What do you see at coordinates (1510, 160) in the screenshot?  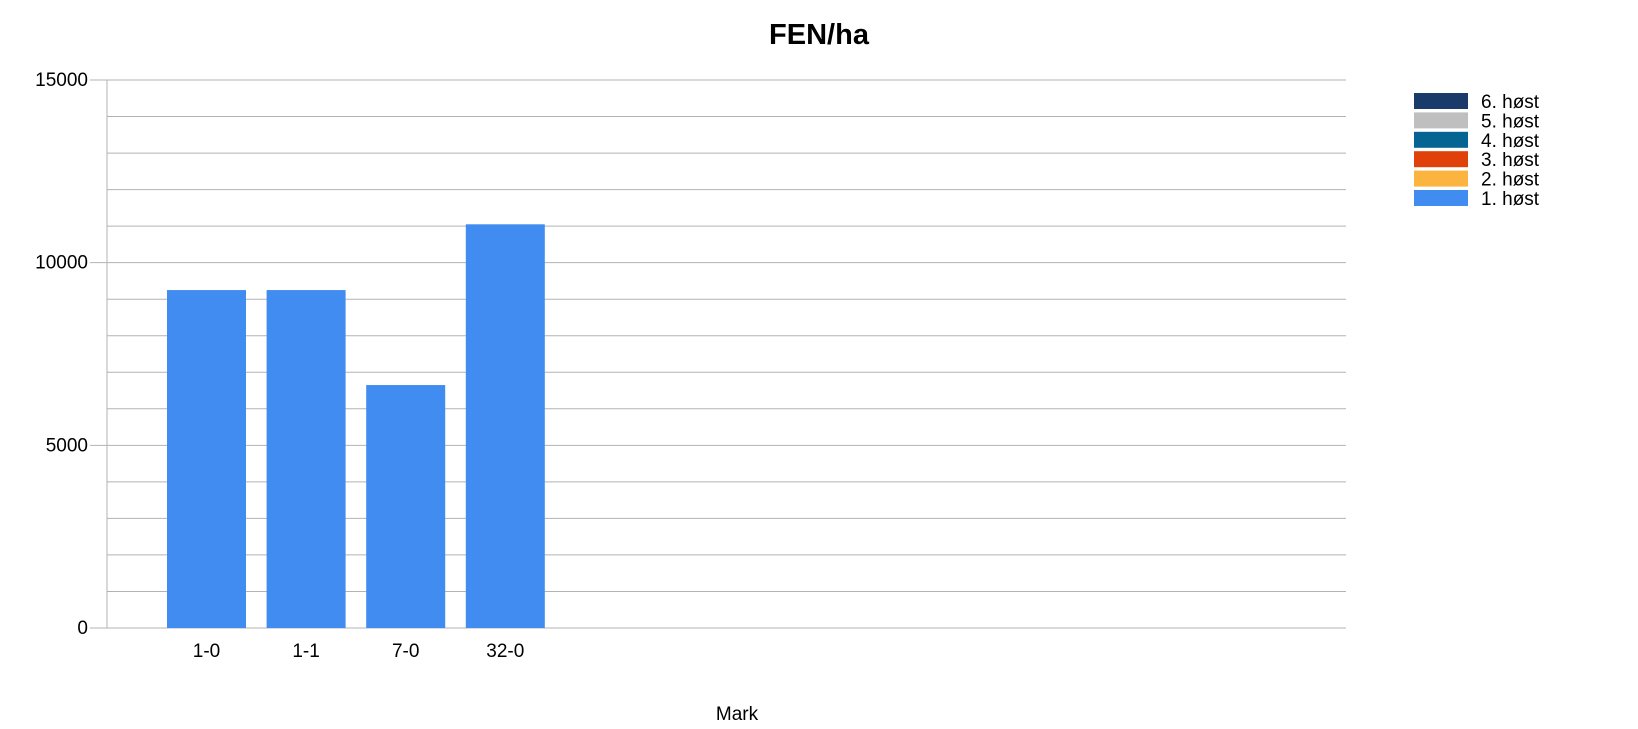 I see `legend-label: 3. høst` at bounding box center [1510, 160].